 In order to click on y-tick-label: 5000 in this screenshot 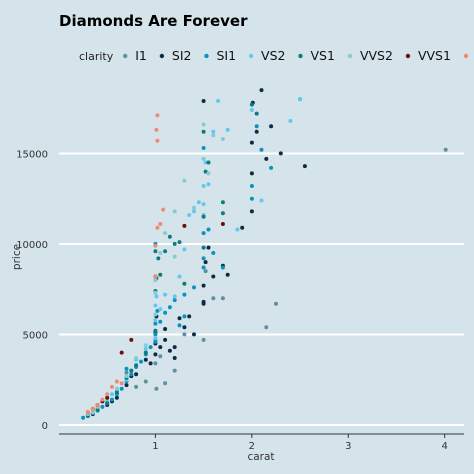, I will do `click(35, 335)`.